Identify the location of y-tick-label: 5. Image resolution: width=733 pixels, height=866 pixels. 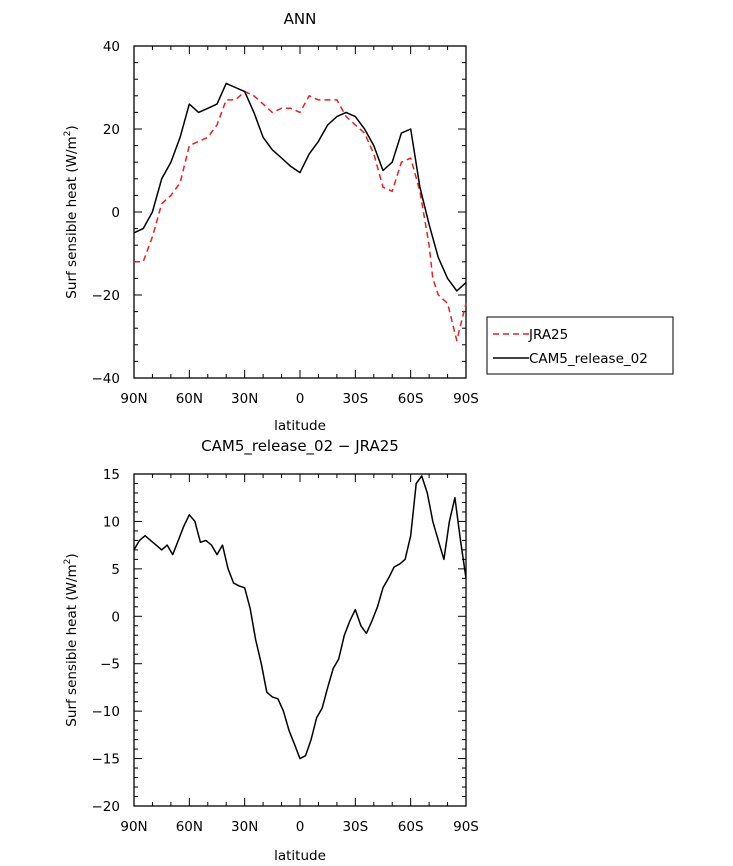
(115, 570).